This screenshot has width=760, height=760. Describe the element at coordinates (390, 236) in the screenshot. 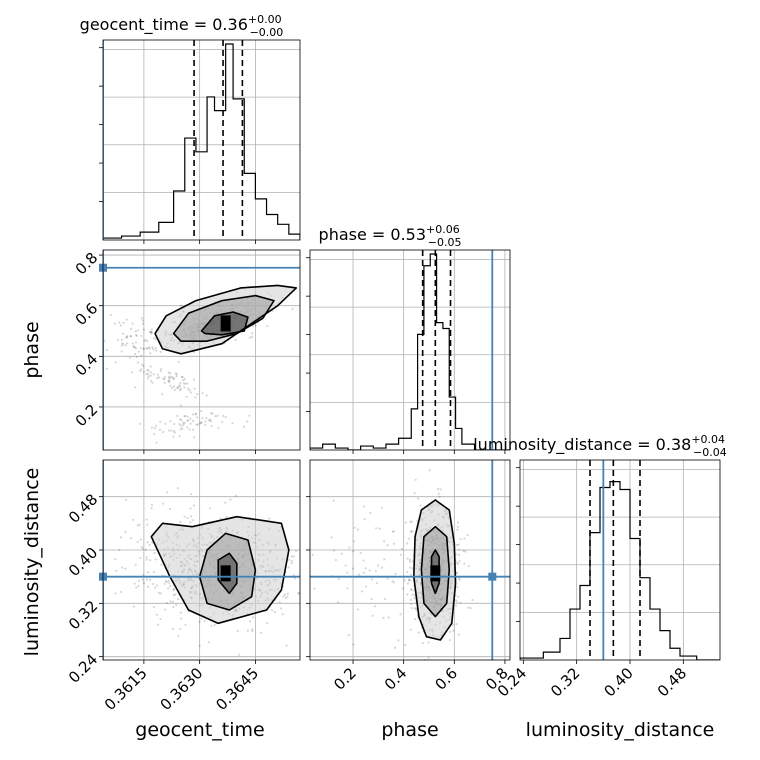

I see `panel-title-phase: phase = 0.53+0.06 −0.05` at that location.